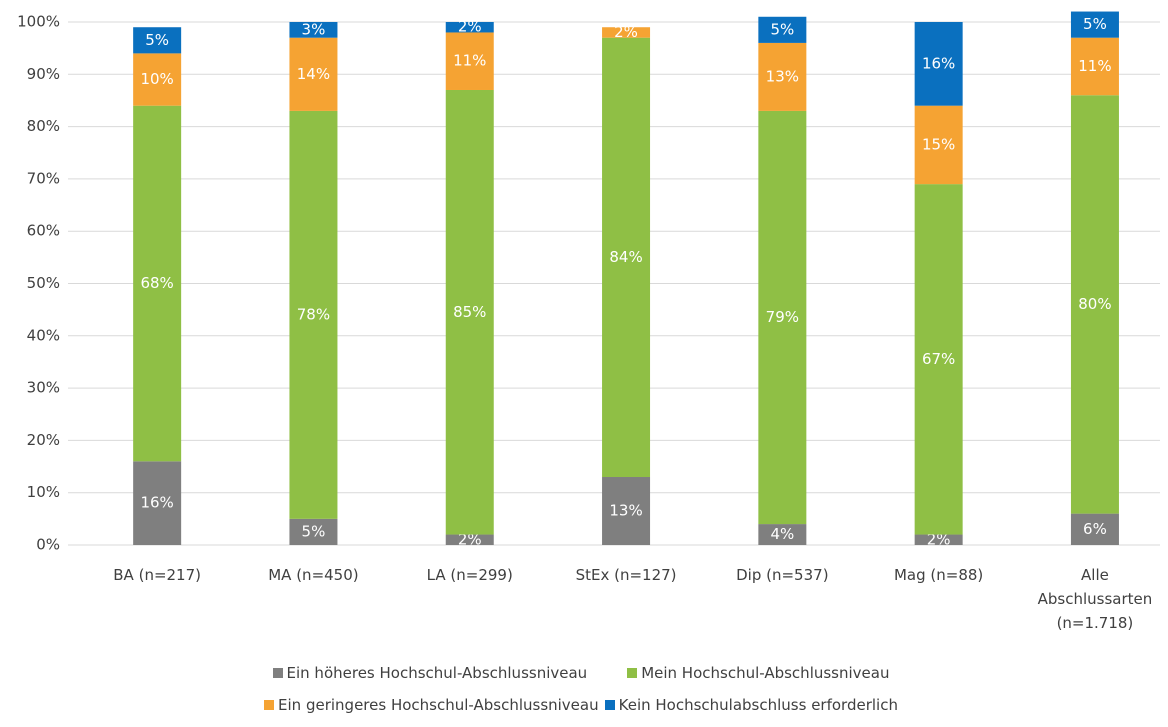 Image resolution: width=1168 pixels, height=727 pixels. What do you see at coordinates (938, 575) in the screenshot?
I see `x-tick-label: Mag (n=88)` at bounding box center [938, 575].